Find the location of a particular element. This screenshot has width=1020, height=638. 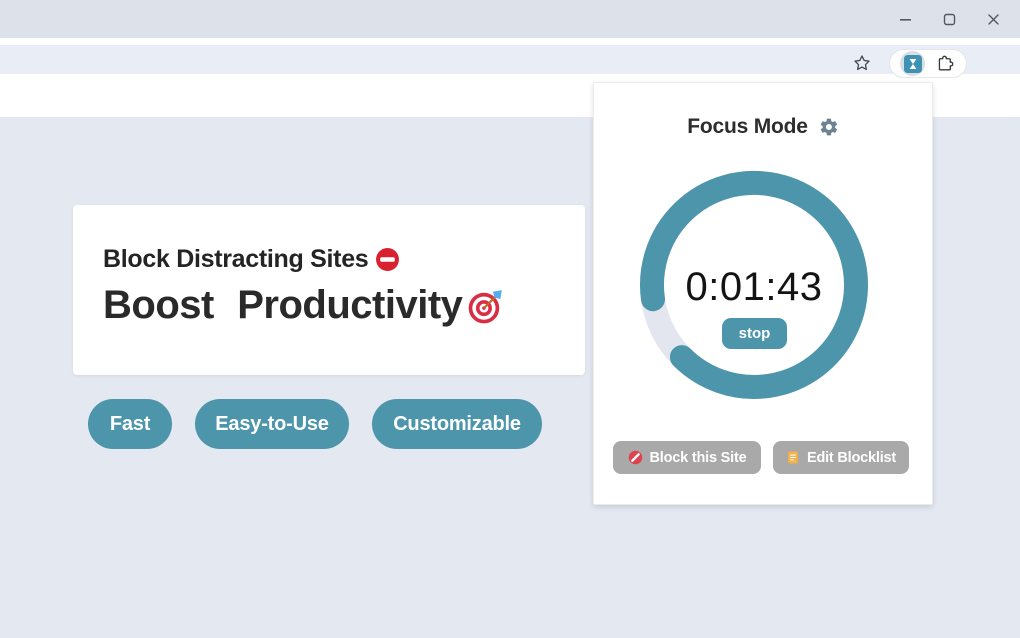

window-controls is located at coordinates (955, 19).